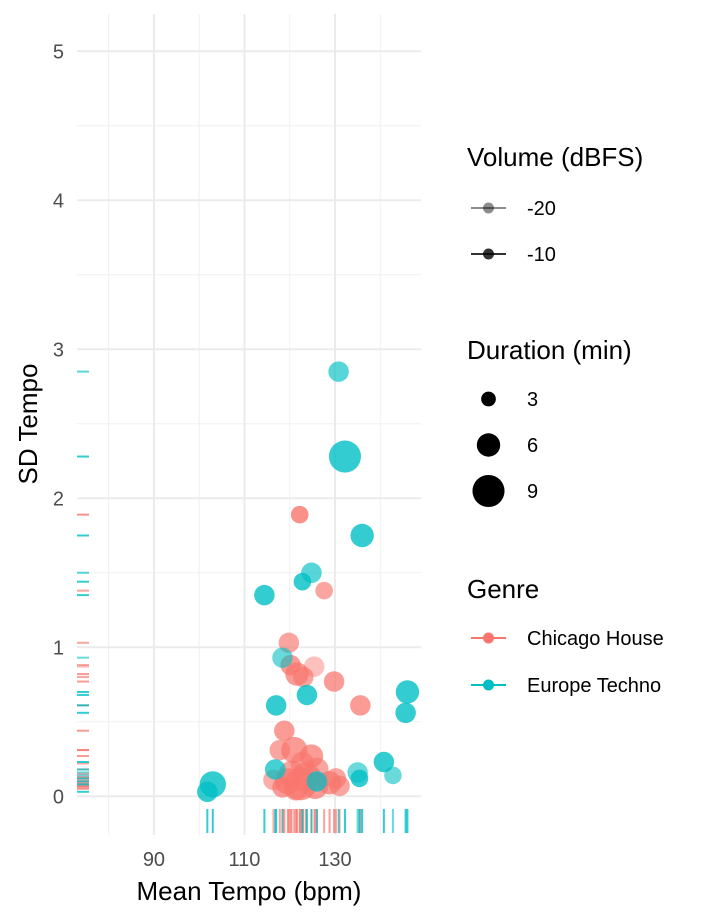 The image size is (720, 921). Describe the element at coordinates (334, 860) in the screenshot. I see `x-tick-label: 130` at that location.